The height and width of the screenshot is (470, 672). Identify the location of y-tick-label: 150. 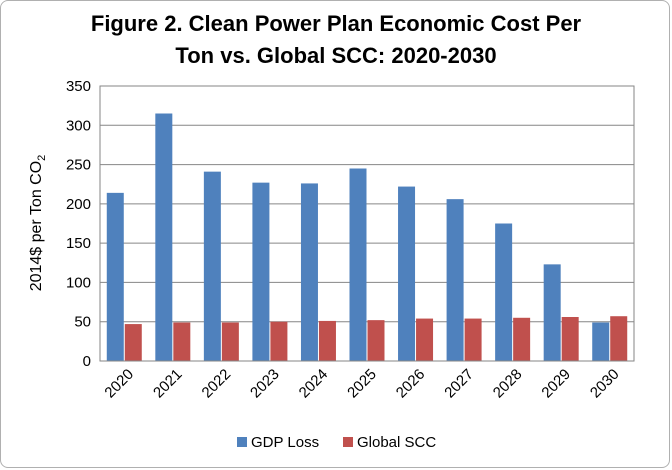
(78, 243).